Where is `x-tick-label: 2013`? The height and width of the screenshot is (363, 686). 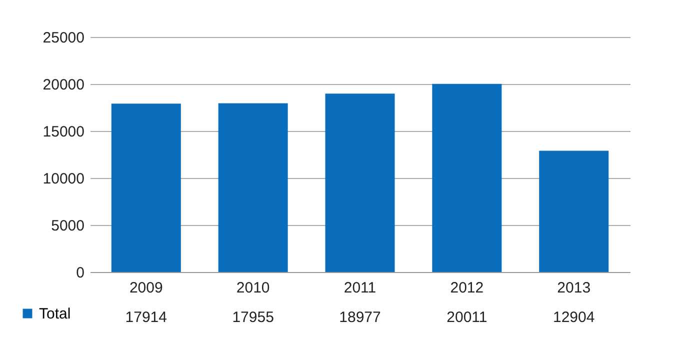
x-tick-label: 2013 is located at coordinates (574, 288).